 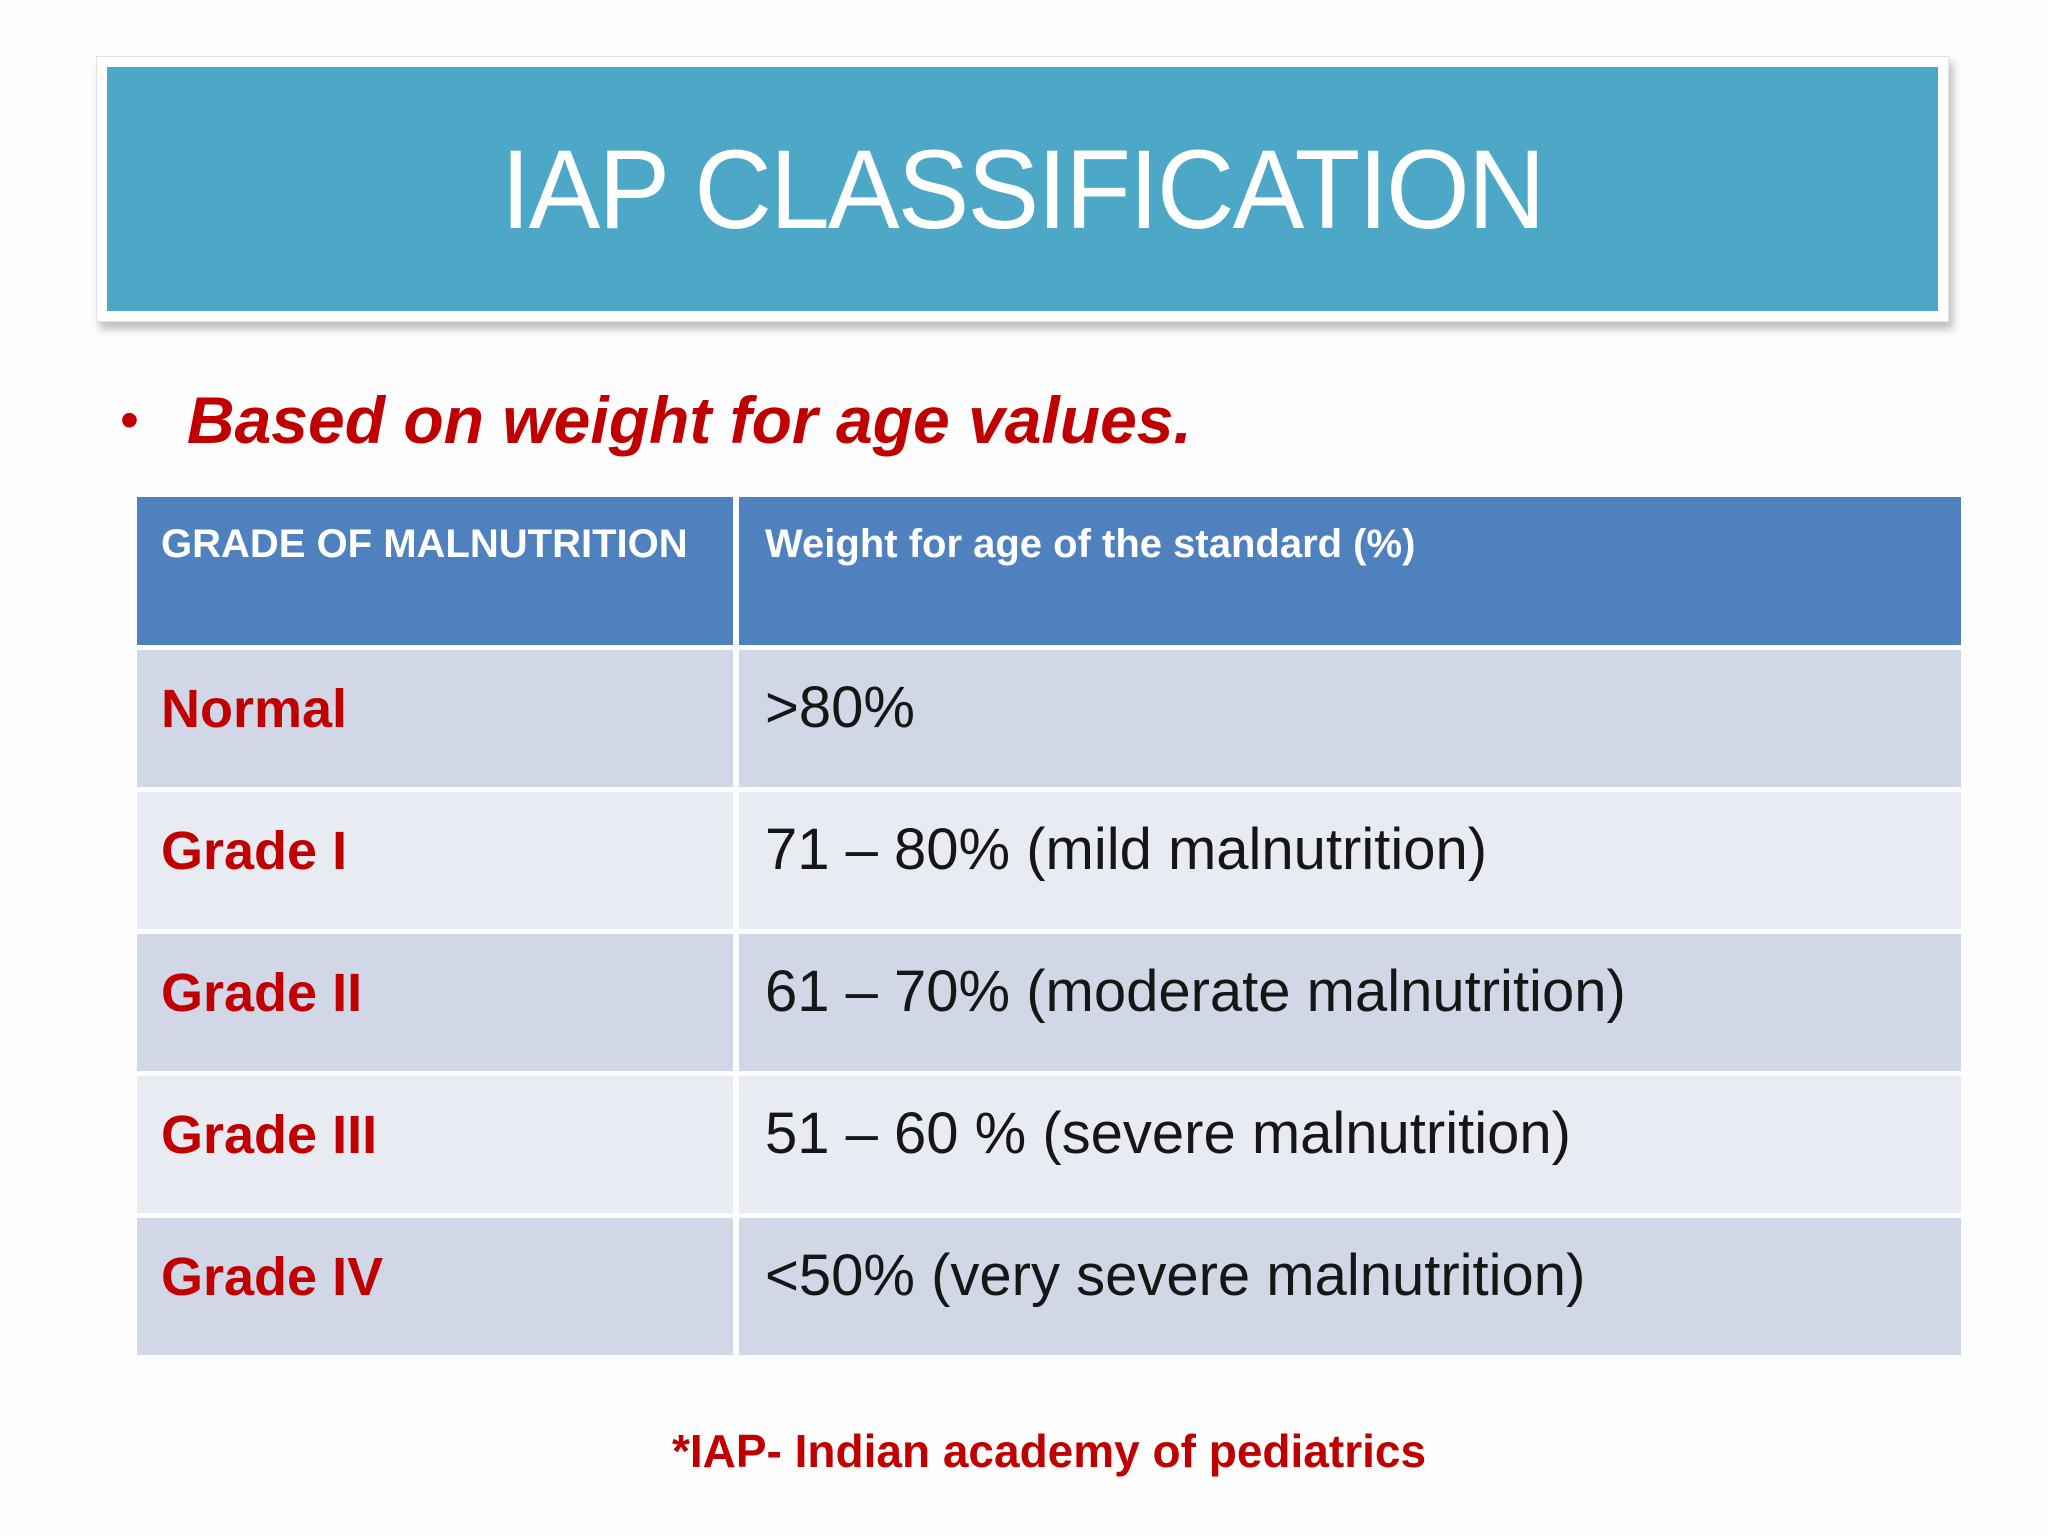 I want to click on grade-label: Grade I, so click(x=254, y=851).